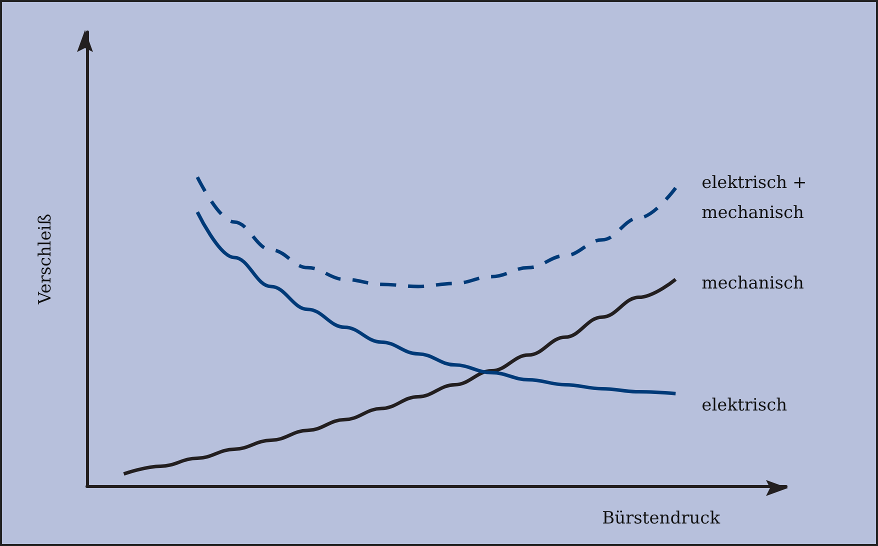  Describe the element at coordinates (757, 197) in the screenshot. I see `series-label: elektrisch + mechanisch` at that location.